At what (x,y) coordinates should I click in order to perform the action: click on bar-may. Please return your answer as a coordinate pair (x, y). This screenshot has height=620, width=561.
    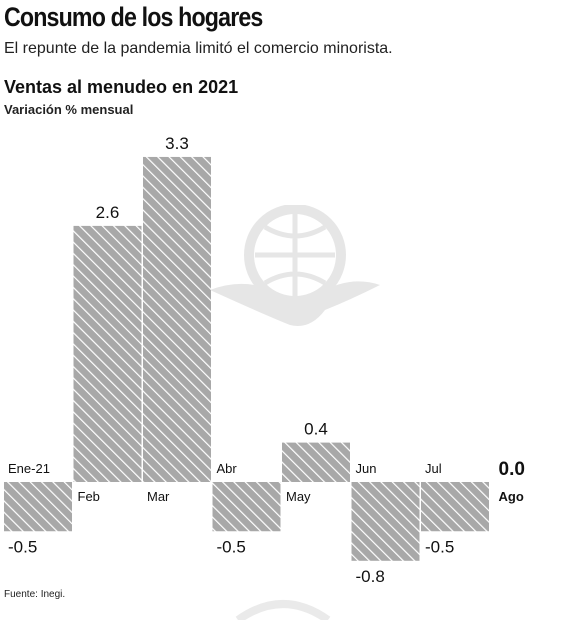
    Looking at the image, I should click on (316, 462).